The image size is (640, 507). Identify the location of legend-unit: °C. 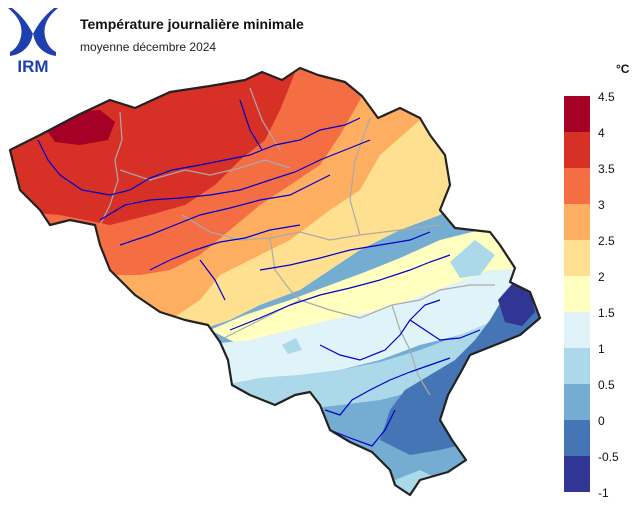
(623, 69).